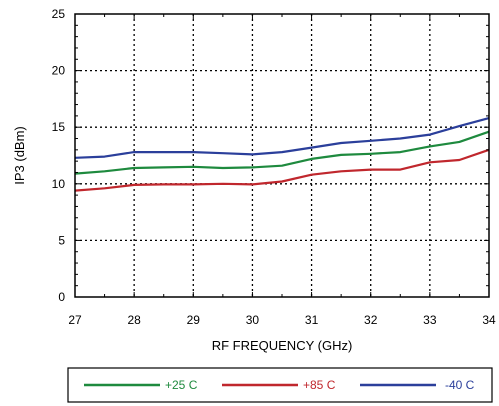  I want to click on y-tick-label: 0, so click(61, 297).